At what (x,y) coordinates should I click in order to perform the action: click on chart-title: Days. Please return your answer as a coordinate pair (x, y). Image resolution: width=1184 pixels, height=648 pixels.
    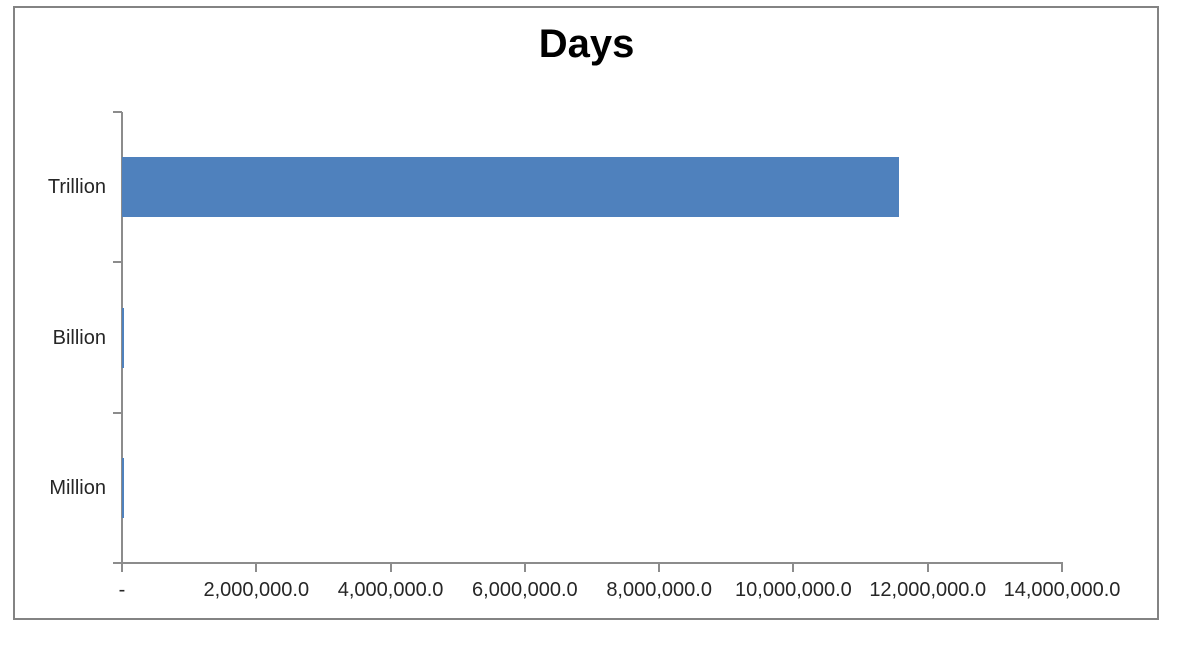
    Looking at the image, I should click on (586, 44).